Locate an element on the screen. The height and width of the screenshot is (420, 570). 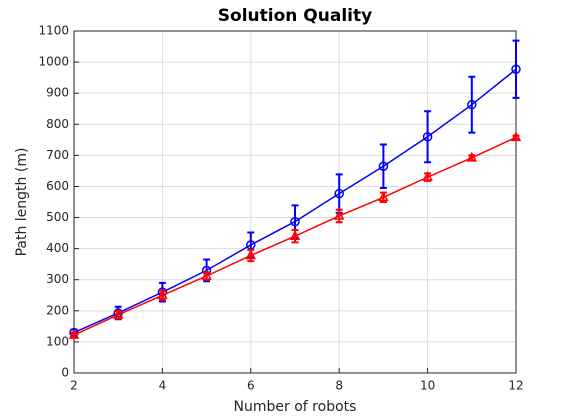
y-tick-label: 300 is located at coordinates (57, 279).